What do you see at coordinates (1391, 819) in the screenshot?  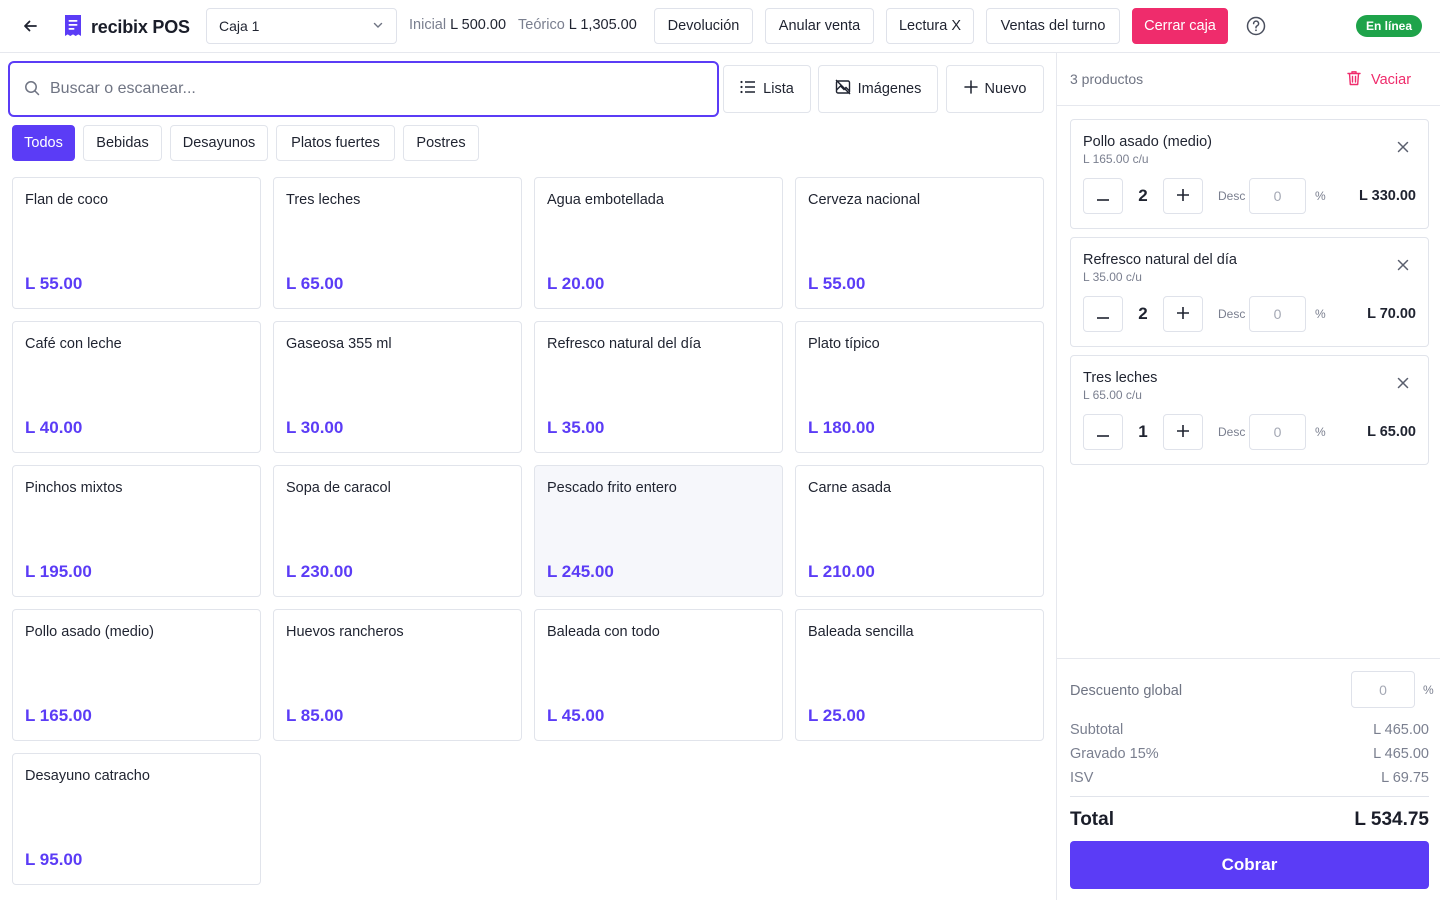 I see `total-value: L 534.75` at bounding box center [1391, 819].